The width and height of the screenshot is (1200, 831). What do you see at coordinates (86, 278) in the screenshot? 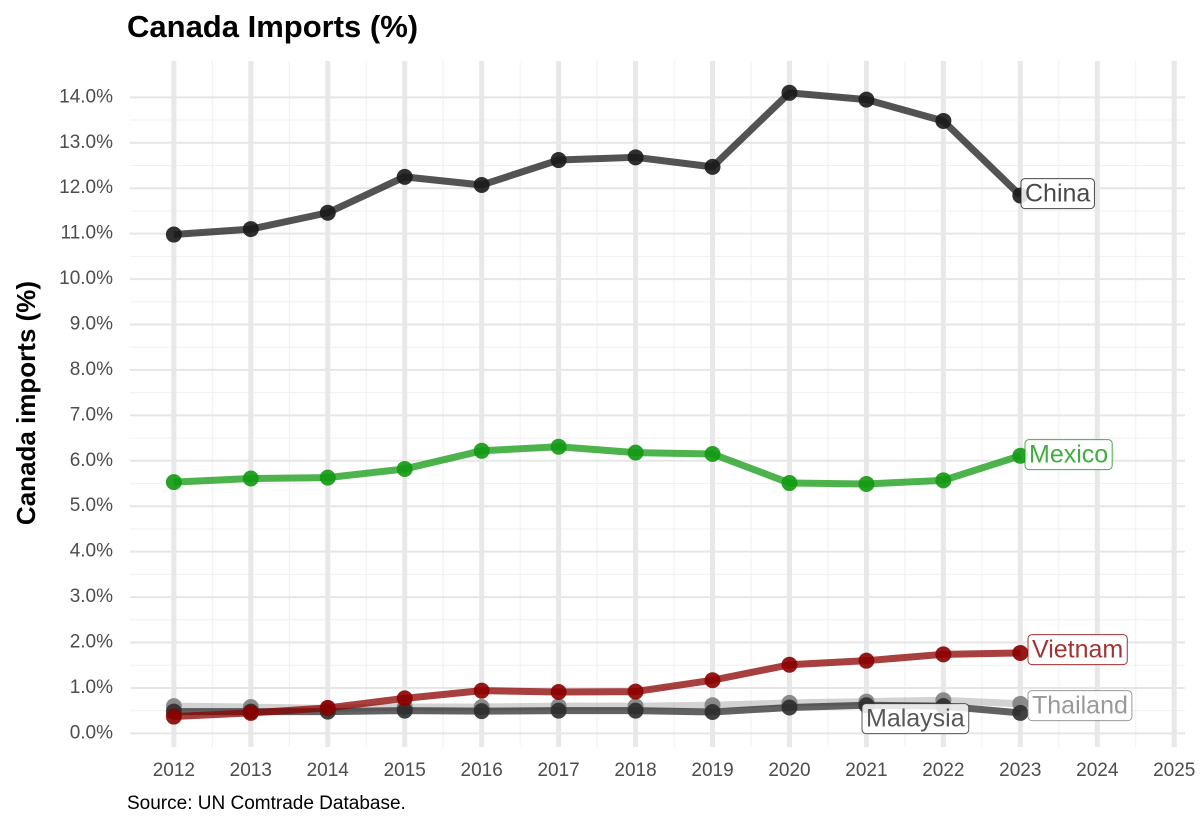
I see `y-tick-label: 10.0%` at bounding box center [86, 278].